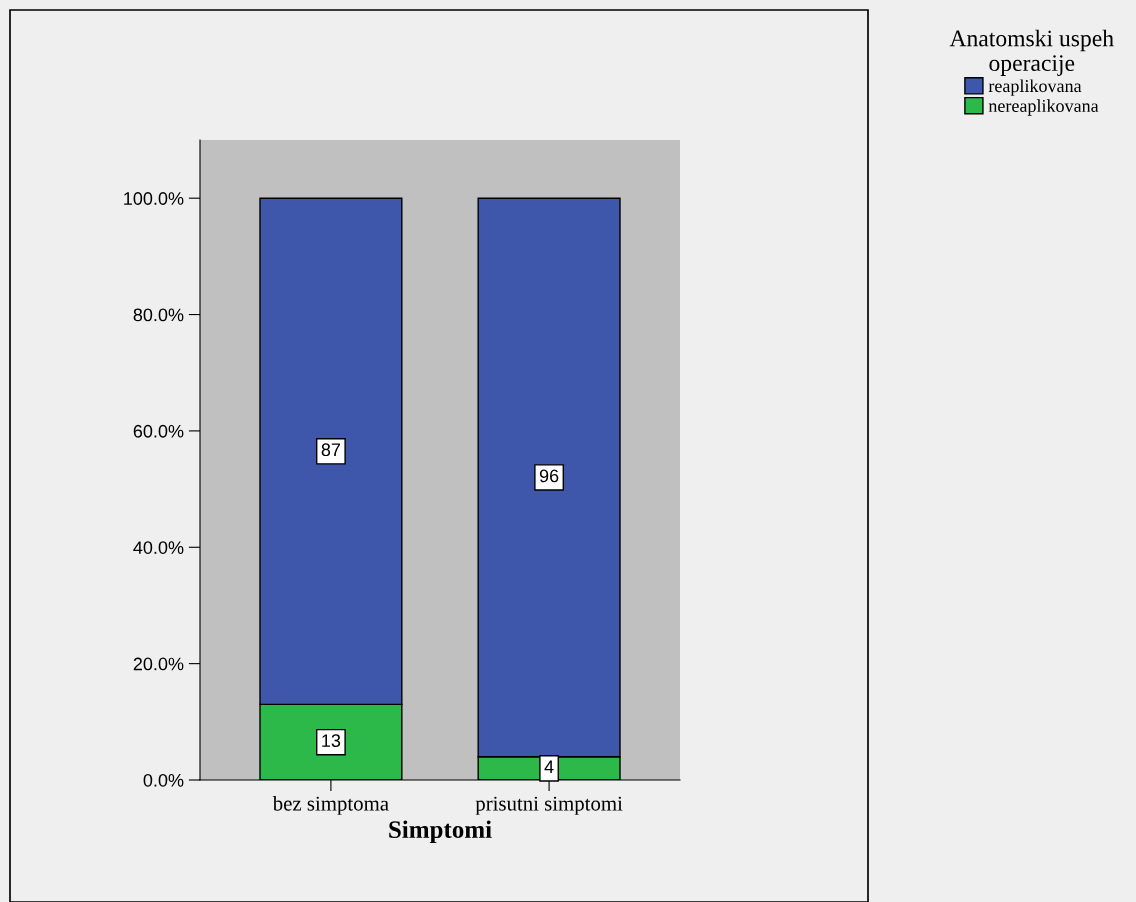 The width and height of the screenshot is (1136, 902). I want to click on x-tick-label: prisutni simptomi, so click(549, 805).